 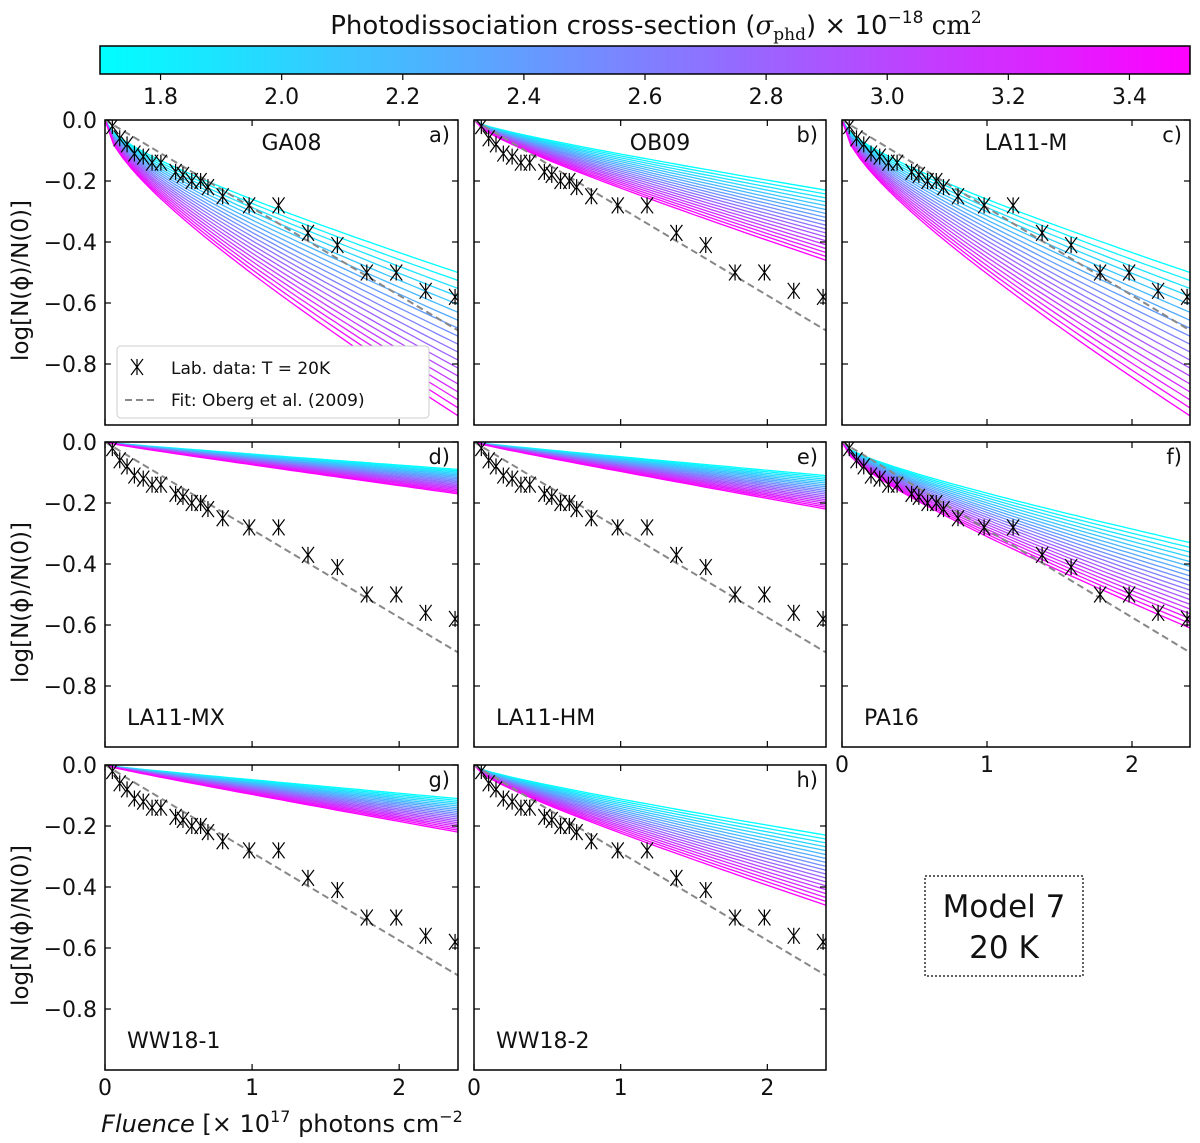 I want to click on colorbar-tick-label: 3.4, so click(x=1129, y=97).